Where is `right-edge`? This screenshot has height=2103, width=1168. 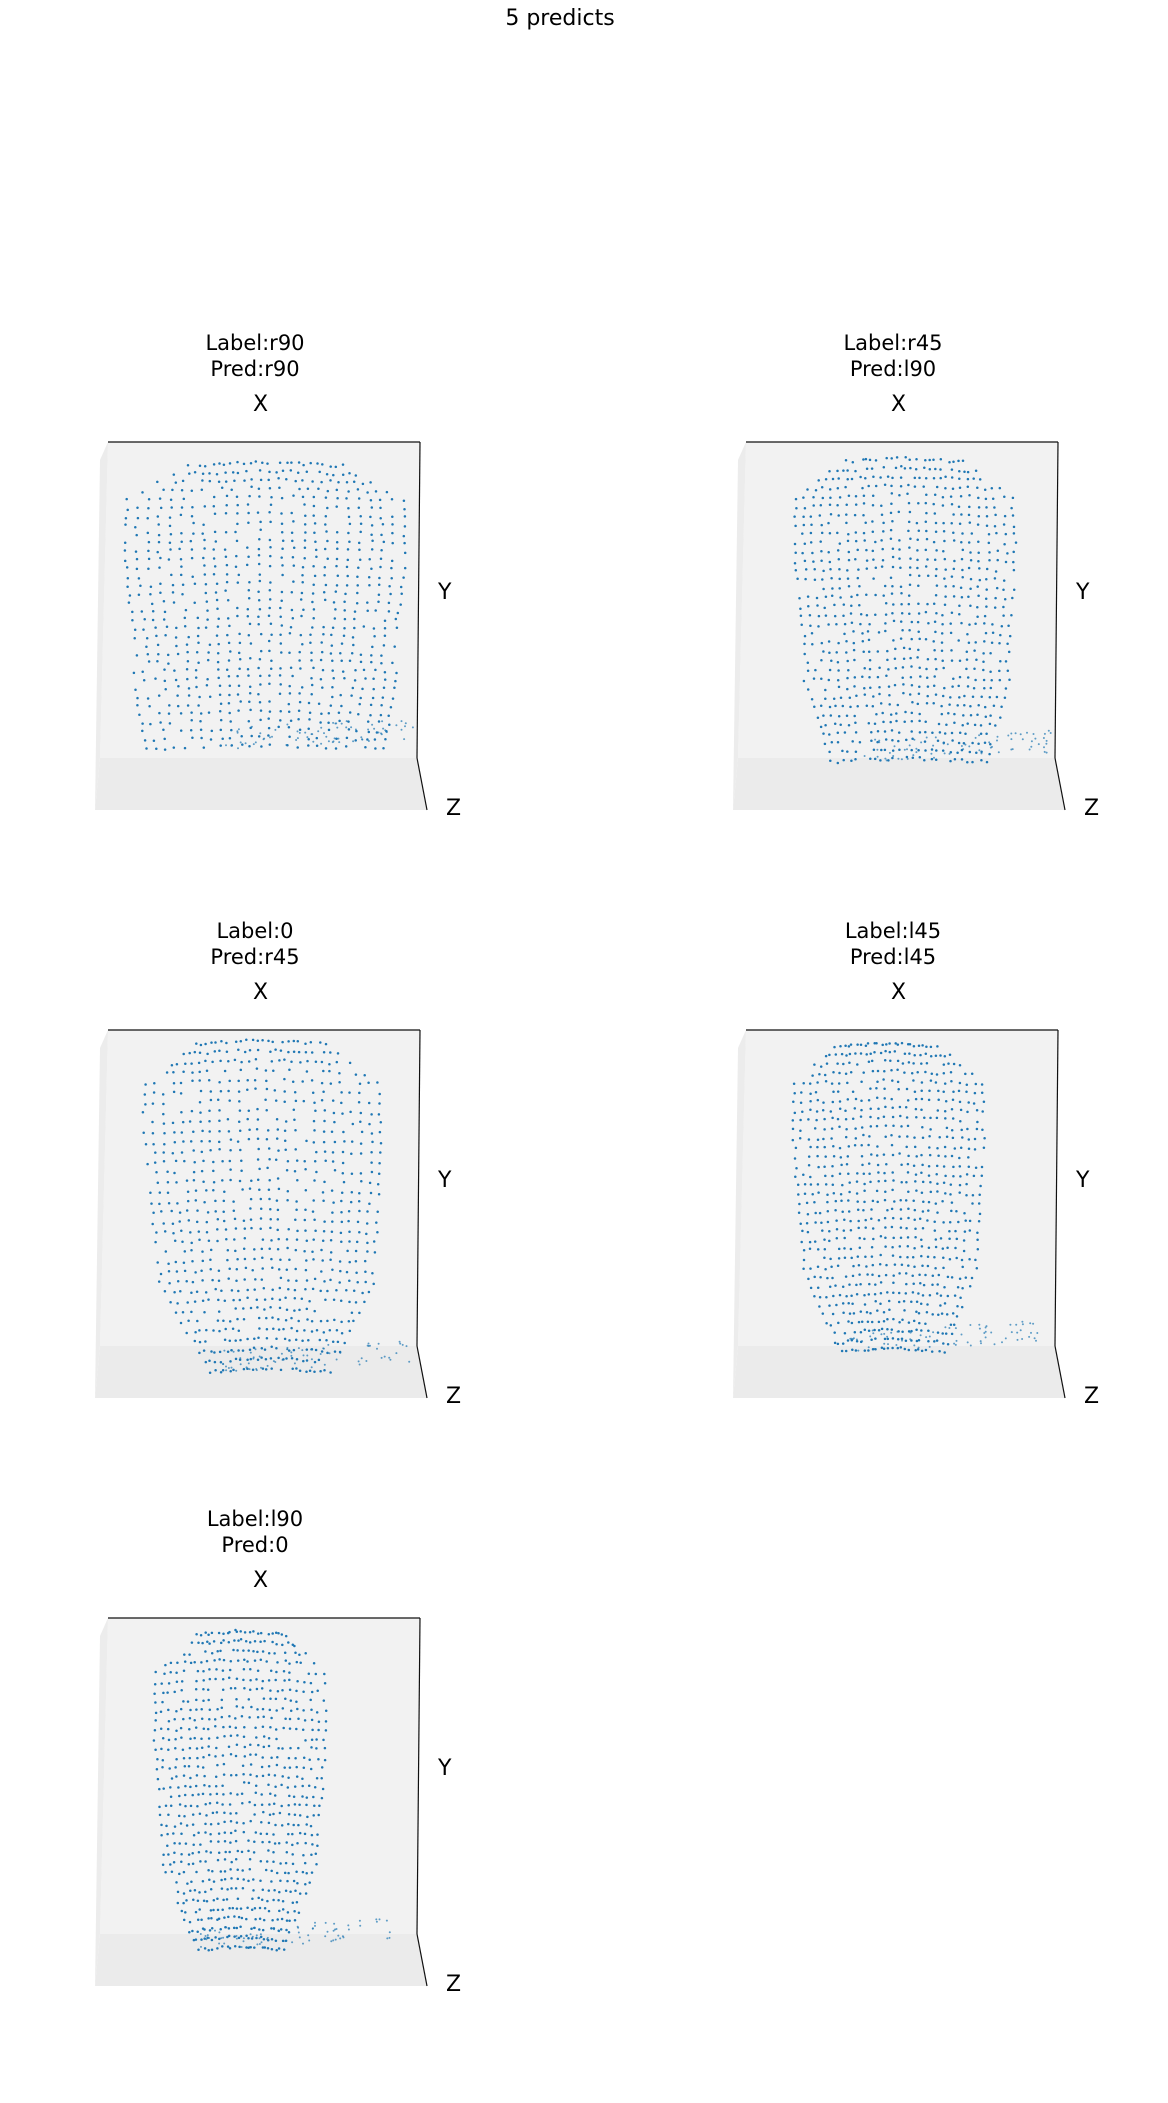 right-edge is located at coordinates (1056, 600).